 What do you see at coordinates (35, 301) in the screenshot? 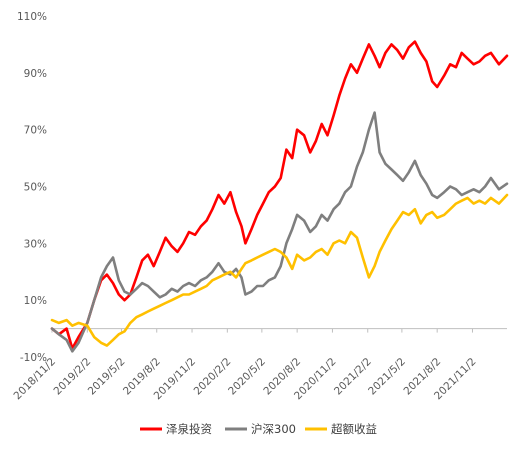
I see `y-tick-label: 10%` at bounding box center [35, 301].